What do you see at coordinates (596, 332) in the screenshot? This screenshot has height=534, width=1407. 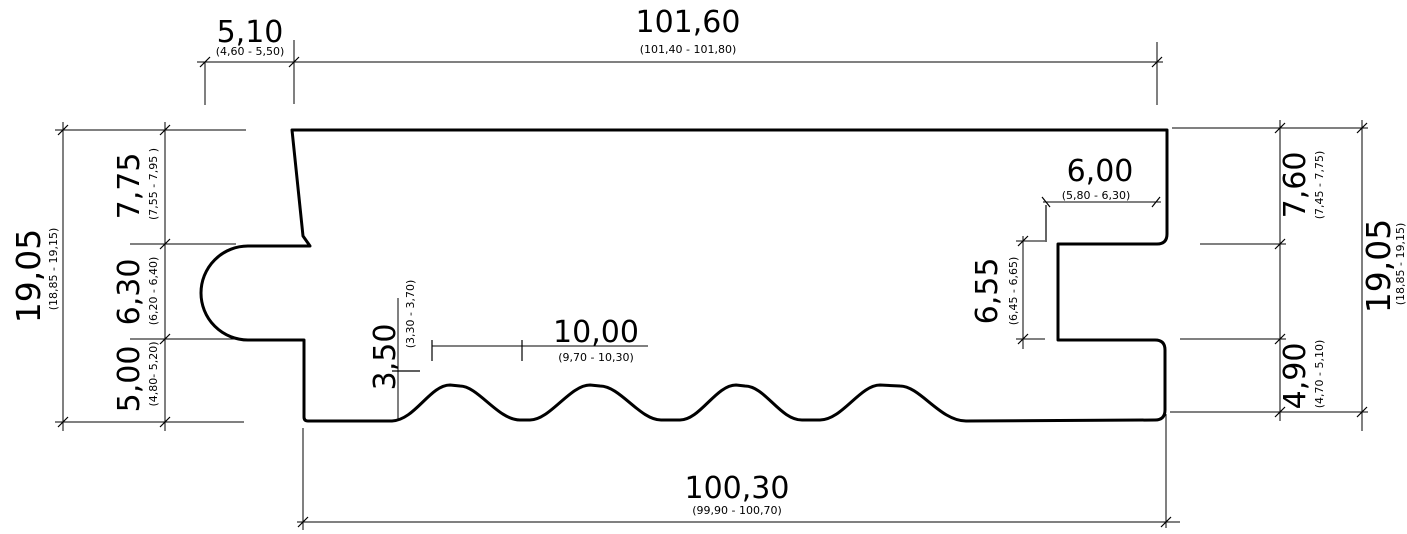 I see `groove-pitch-value: 10,00` at bounding box center [596, 332].